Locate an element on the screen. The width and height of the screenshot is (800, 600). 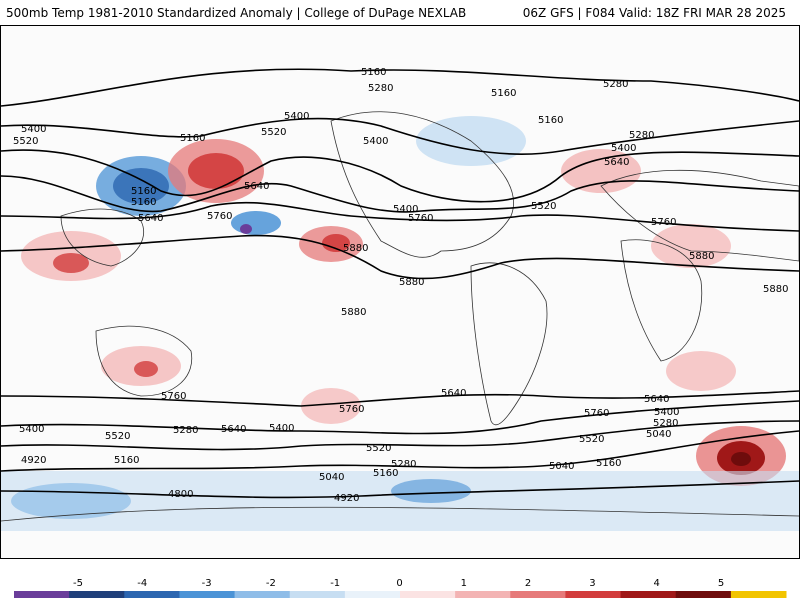
colorbar-tick-label: -2 is located at coordinates (271, 583).